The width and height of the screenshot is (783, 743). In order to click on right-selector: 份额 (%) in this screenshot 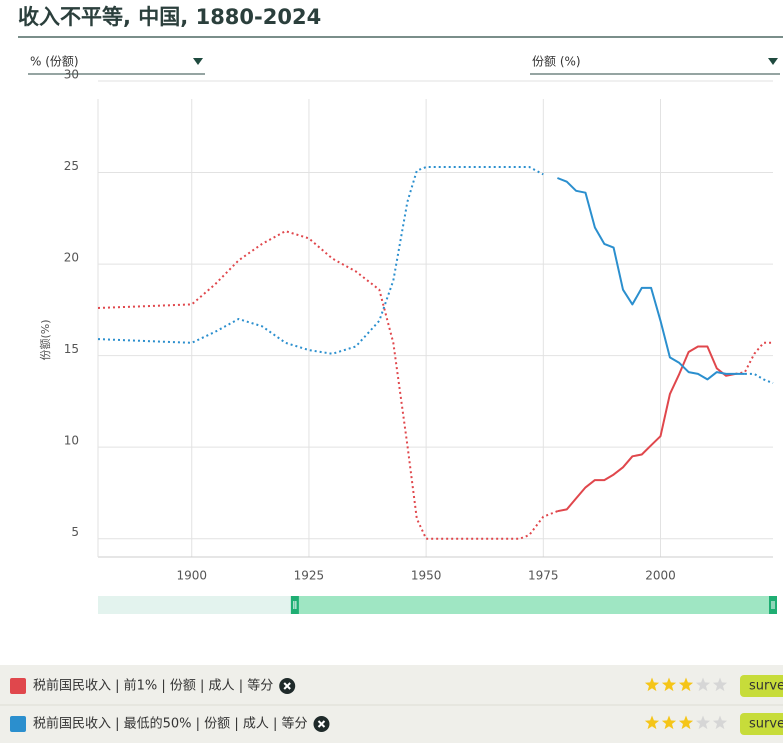, I will do `click(556, 62)`.